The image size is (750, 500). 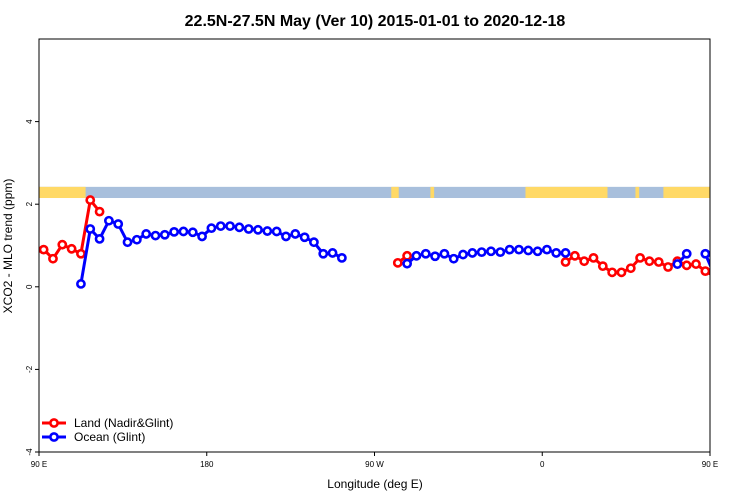 What do you see at coordinates (374, 484) in the screenshot?
I see `x-axis-label: Longitude (deg E)` at bounding box center [374, 484].